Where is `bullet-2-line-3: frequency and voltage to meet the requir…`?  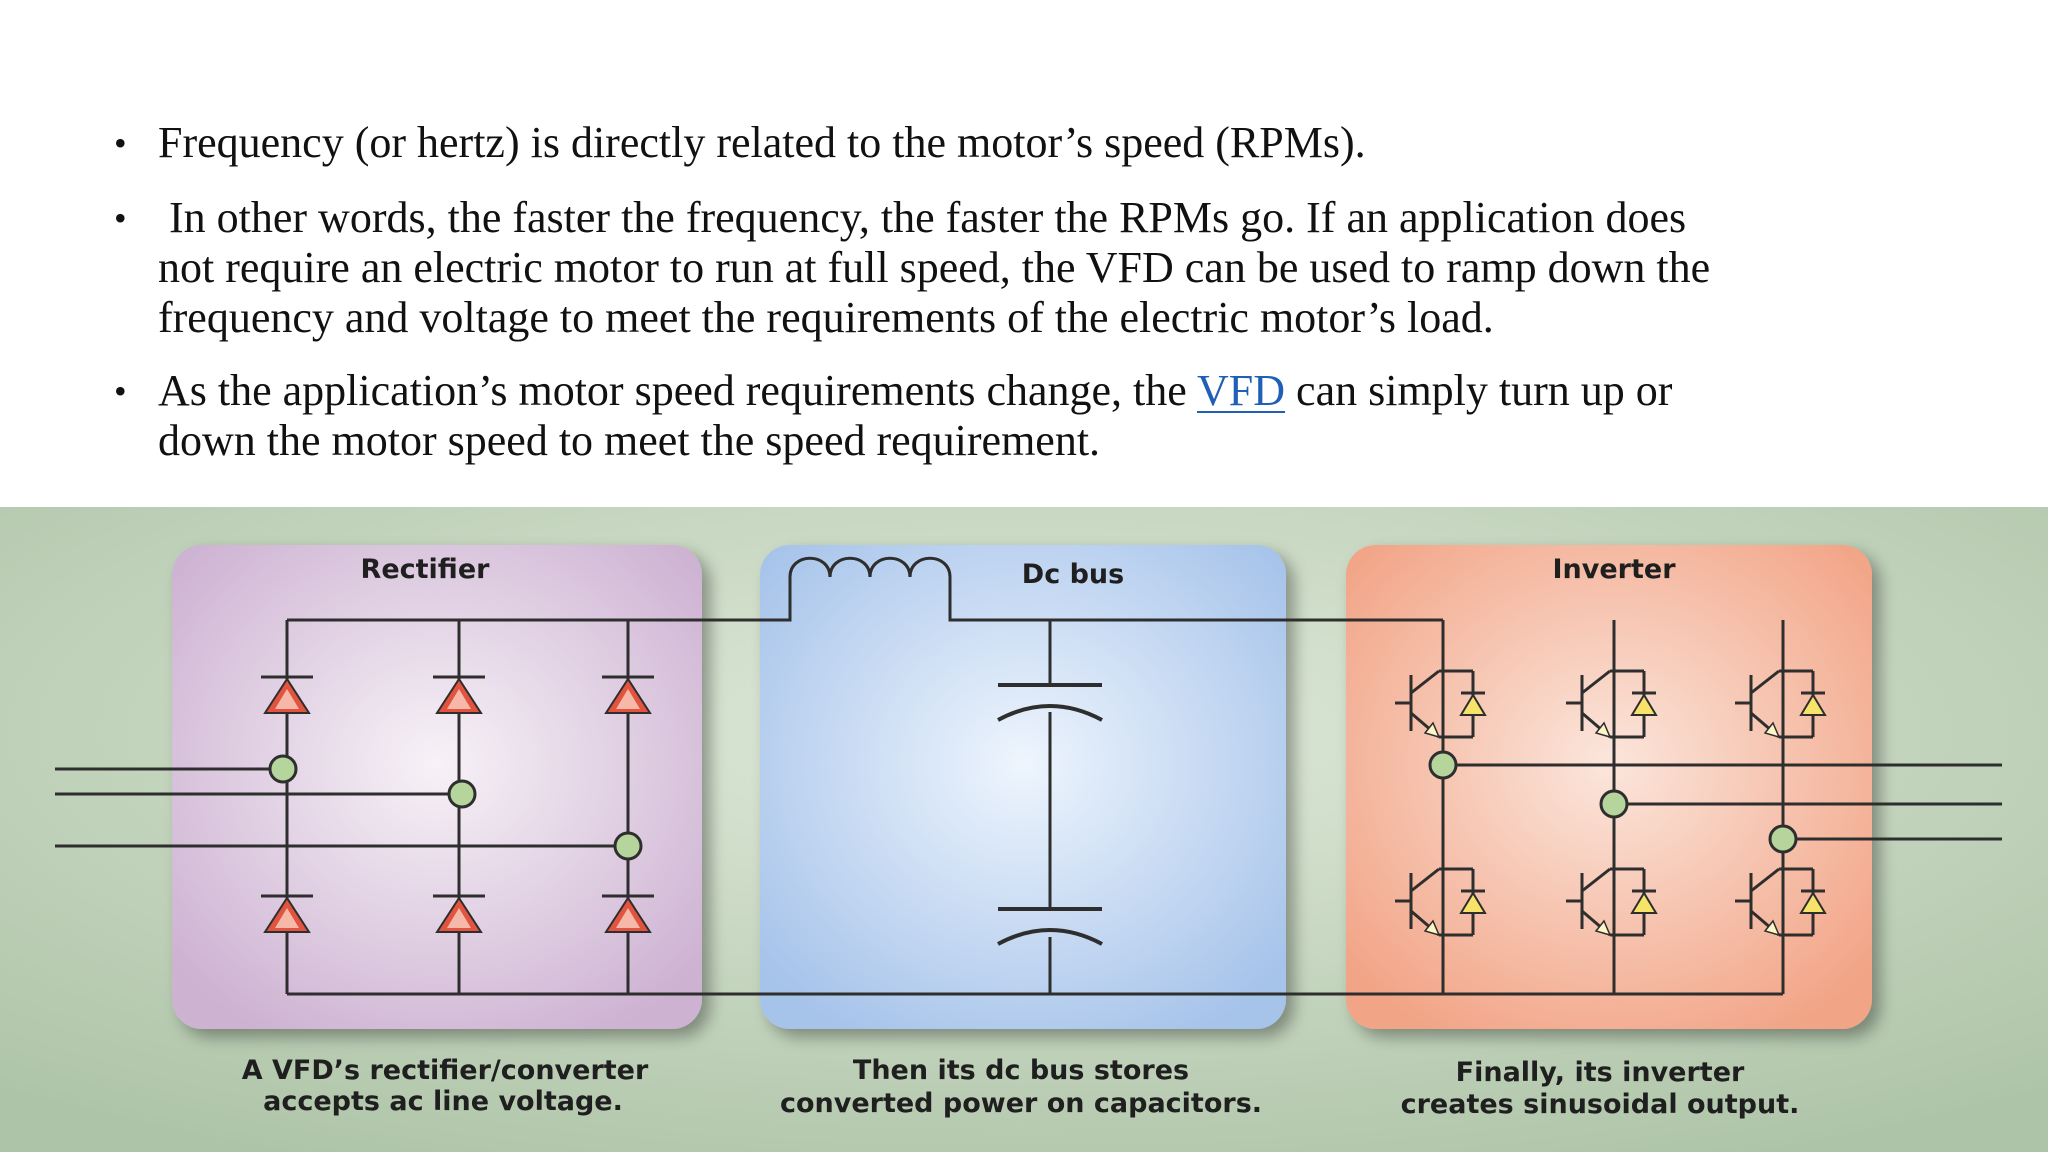
bullet-2-line-3: frequency and voltage to meet the requir… is located at coordinates (826, 317).